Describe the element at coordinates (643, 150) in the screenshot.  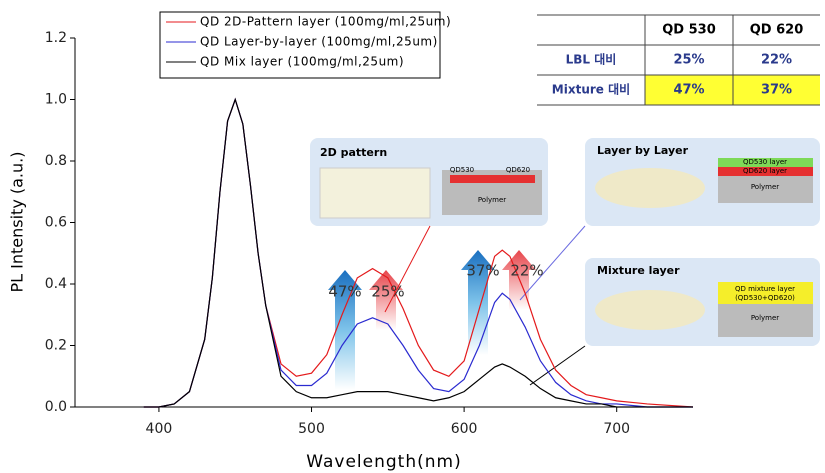
I see `inset-title: Layer by Layer` at that location.